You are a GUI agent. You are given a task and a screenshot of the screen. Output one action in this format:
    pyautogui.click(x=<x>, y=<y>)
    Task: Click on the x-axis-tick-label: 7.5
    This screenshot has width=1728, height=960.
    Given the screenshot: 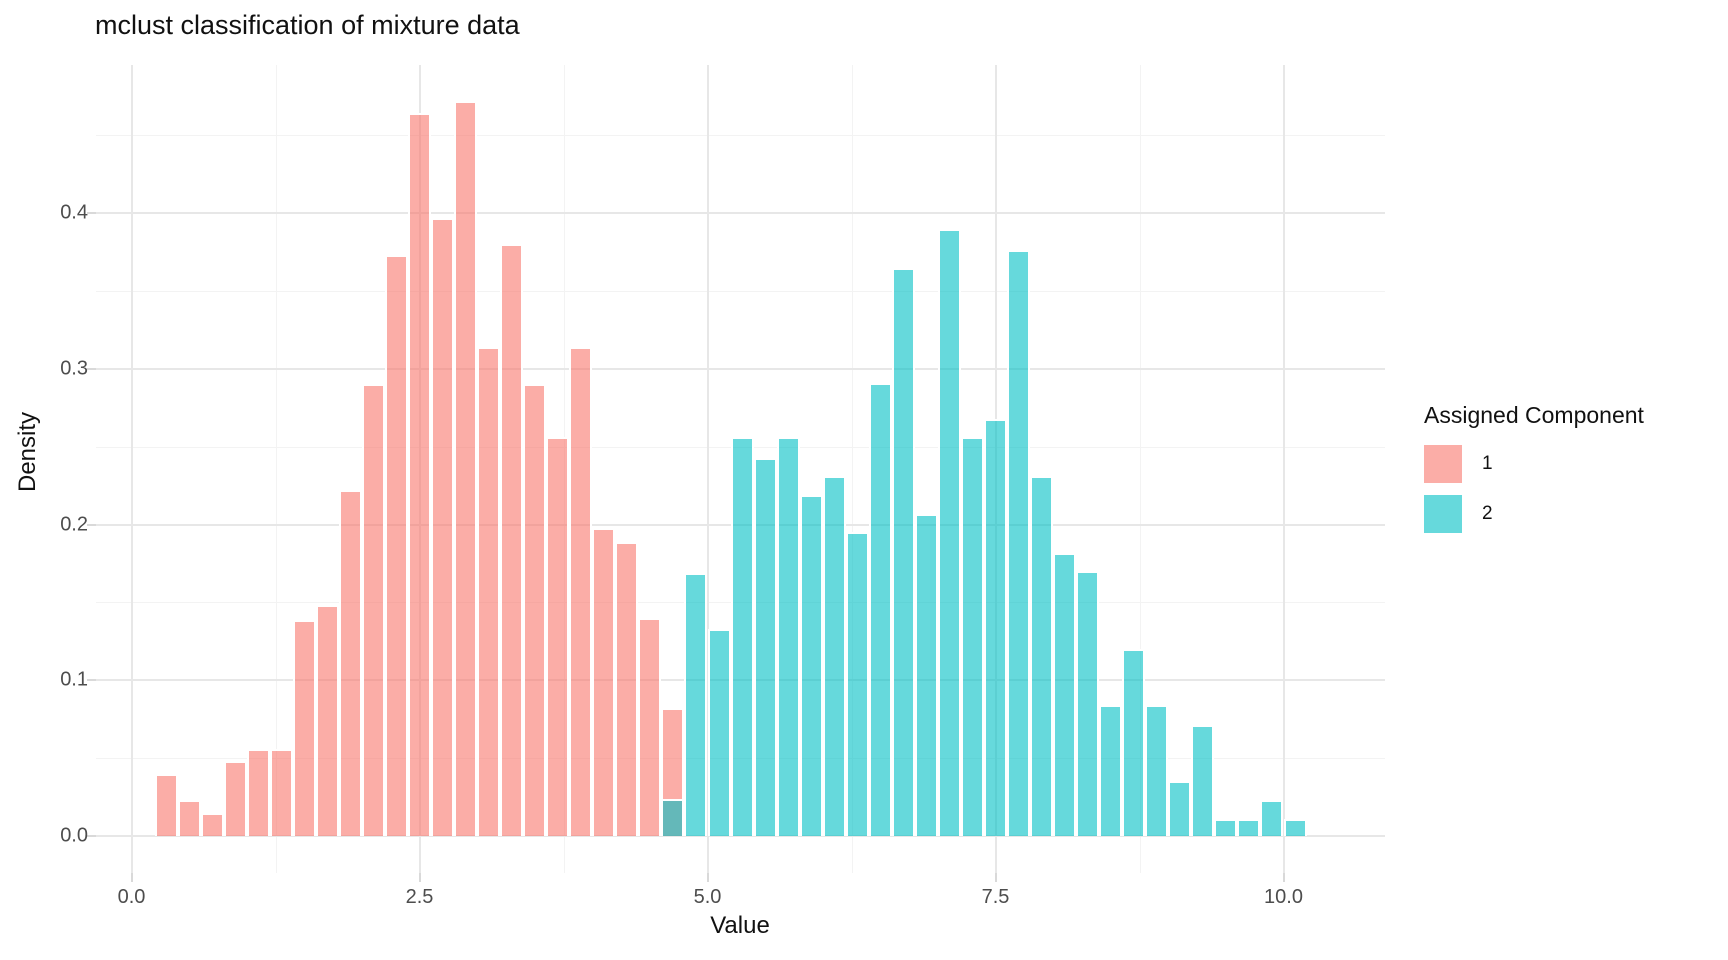 What is the action you would take?
    pyautogui.click(x=995, y=897)
    